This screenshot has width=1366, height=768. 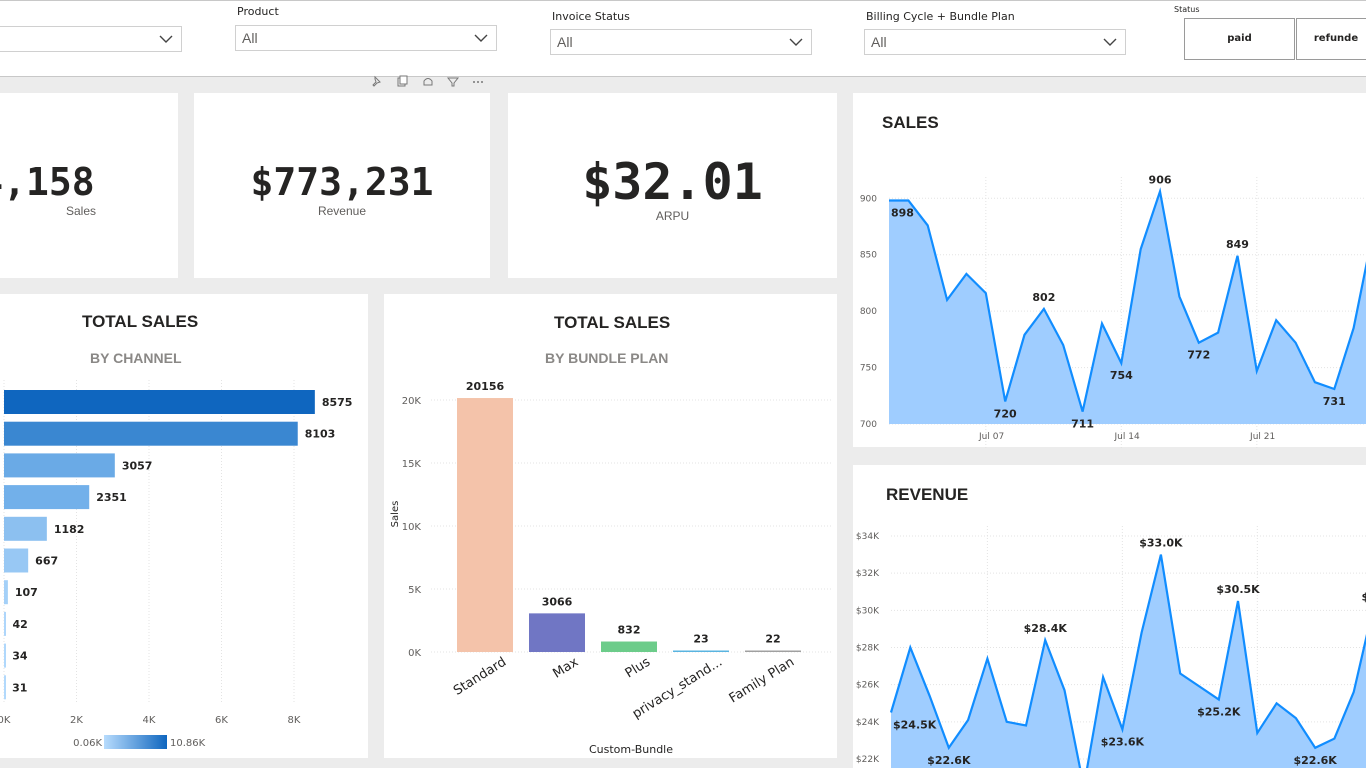 I want to click on sales-kpi-label: Sales, so click(x=81, y=211).